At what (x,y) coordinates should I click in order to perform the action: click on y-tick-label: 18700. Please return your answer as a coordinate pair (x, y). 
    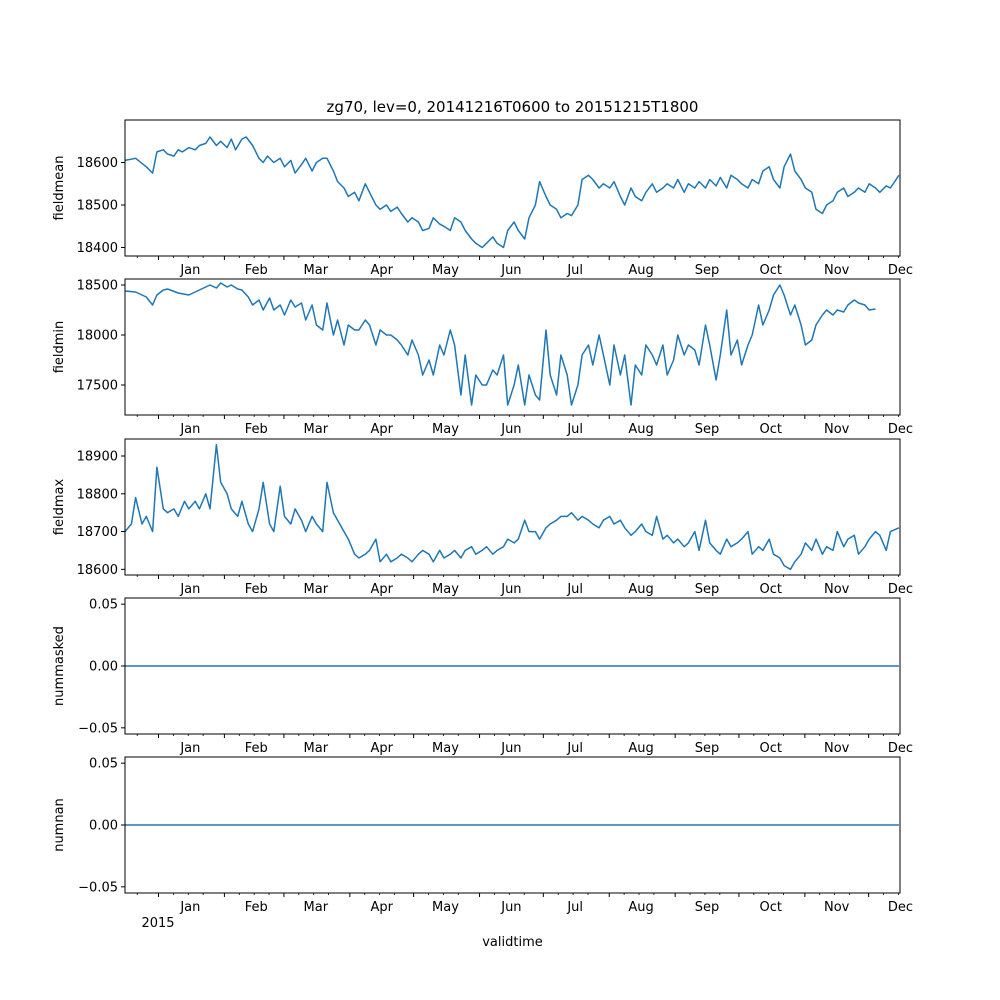
    Looking at the image, I should click on (97, 532).